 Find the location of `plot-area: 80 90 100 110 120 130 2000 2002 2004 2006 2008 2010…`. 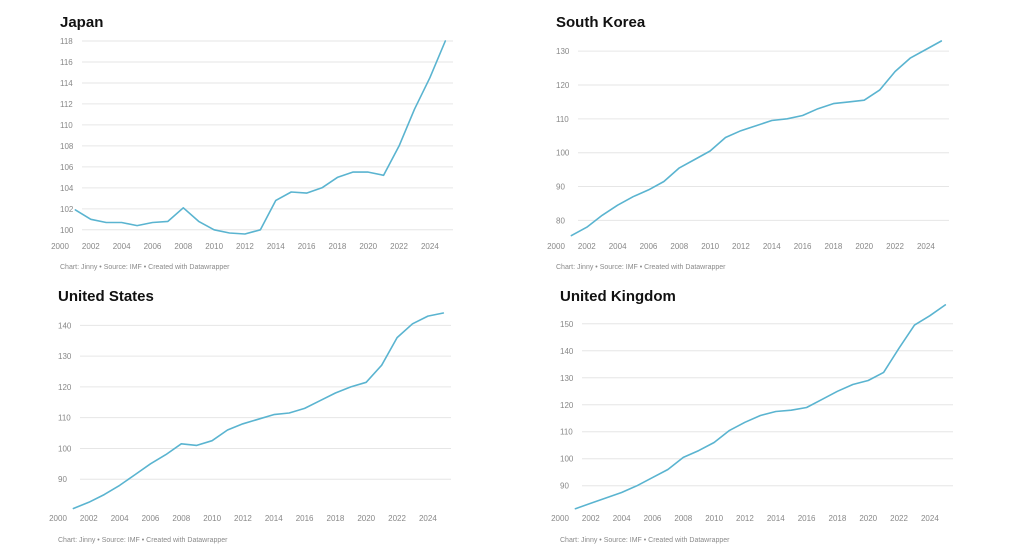

plot-area: 80 90 100 110 120 130 2000 2002 2004 2006 2008 2010… is located at coordinates (748, 145).